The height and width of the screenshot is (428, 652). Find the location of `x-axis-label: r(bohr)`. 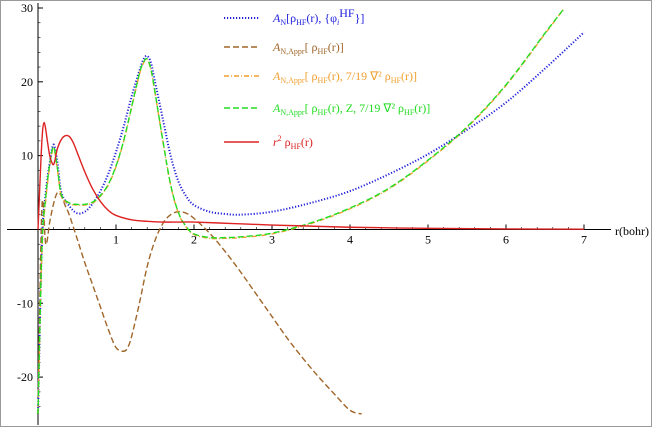

x-axis-label: r(bohr) is located at coordinates (632, 231).